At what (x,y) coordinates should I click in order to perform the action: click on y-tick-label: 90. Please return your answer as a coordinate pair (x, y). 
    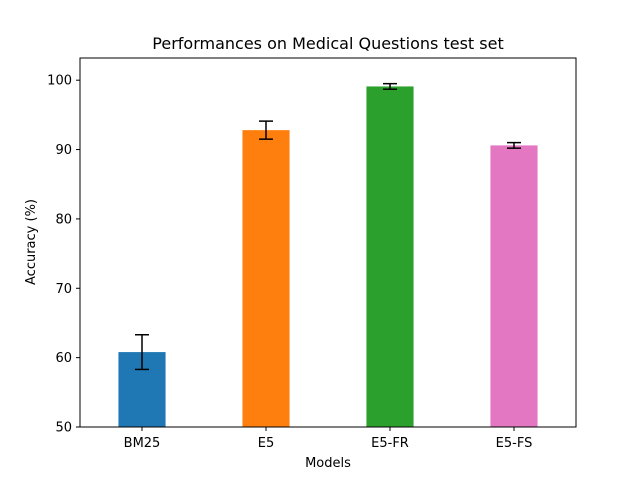
    Looking at the image, I should click on (63, 150).